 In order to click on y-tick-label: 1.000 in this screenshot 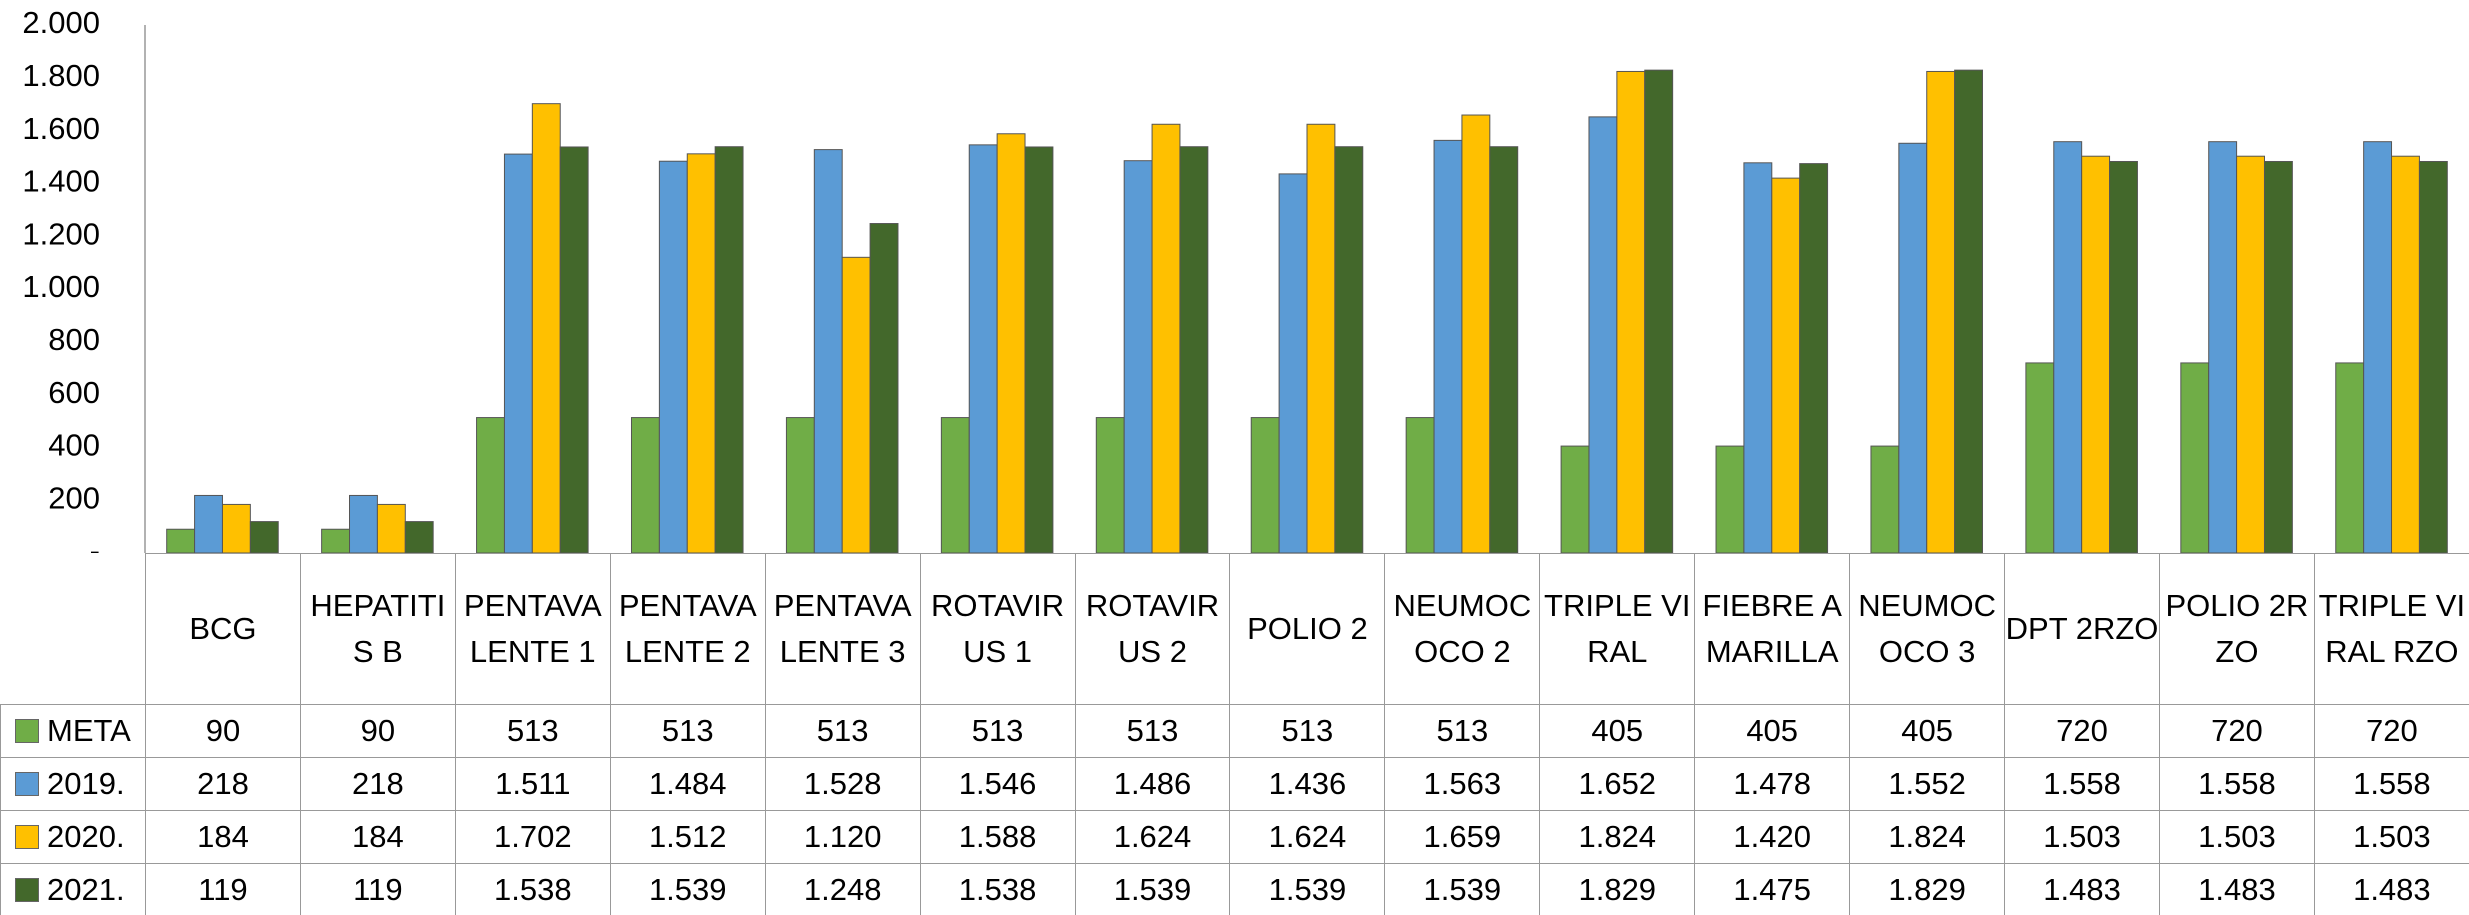, I will do `click(61, 286)`.